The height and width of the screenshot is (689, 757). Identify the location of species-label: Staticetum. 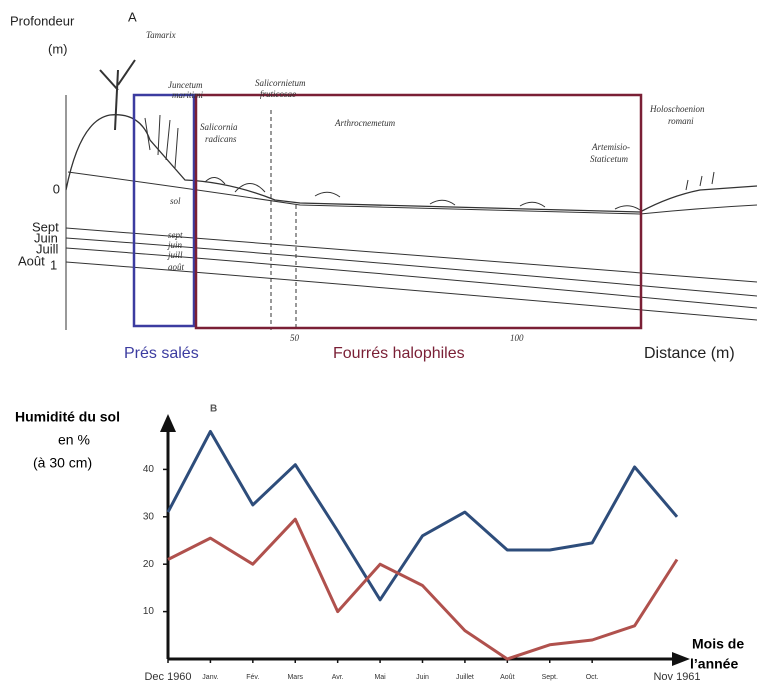
(609, 159).